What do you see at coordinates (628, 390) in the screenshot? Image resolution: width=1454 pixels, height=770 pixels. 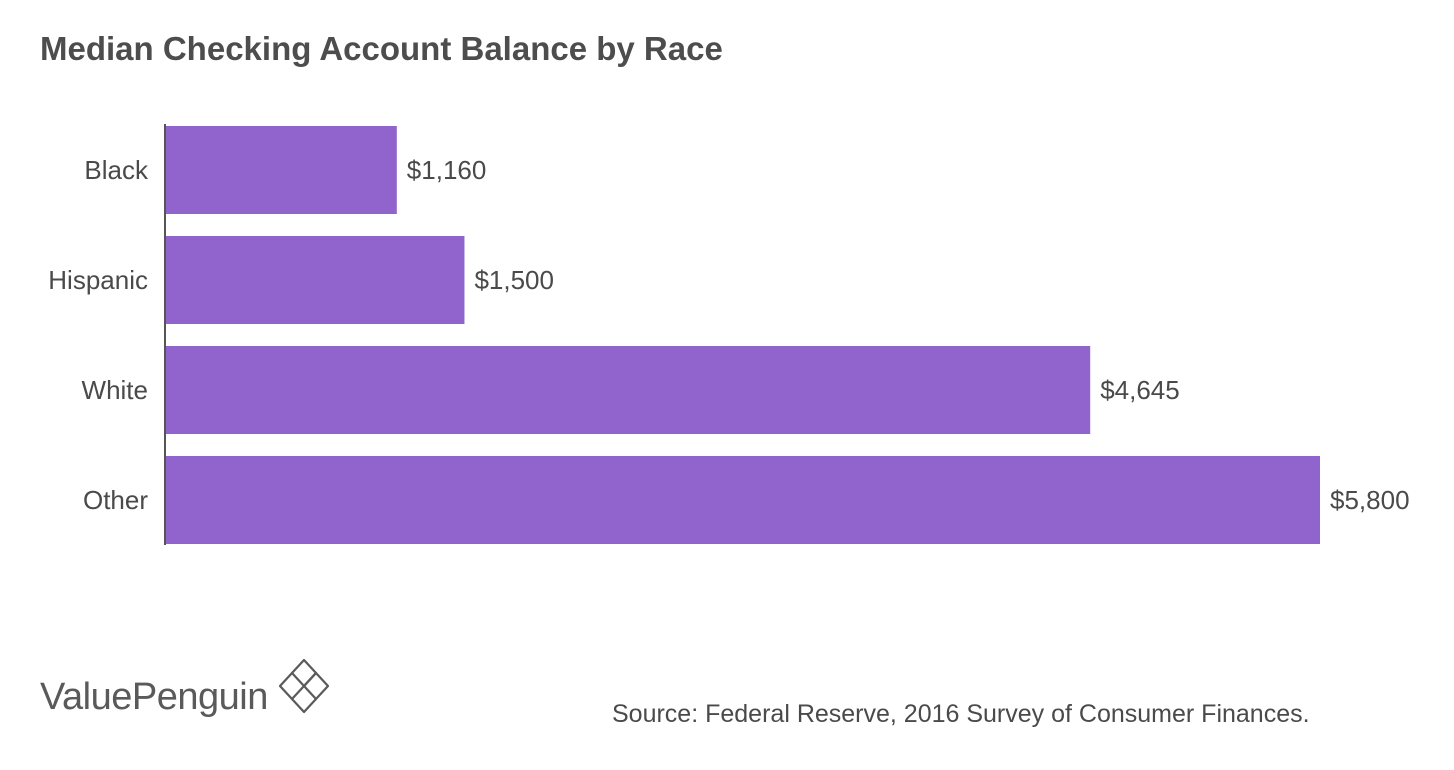 I see `bar-white` at bounding box center [628, 390].